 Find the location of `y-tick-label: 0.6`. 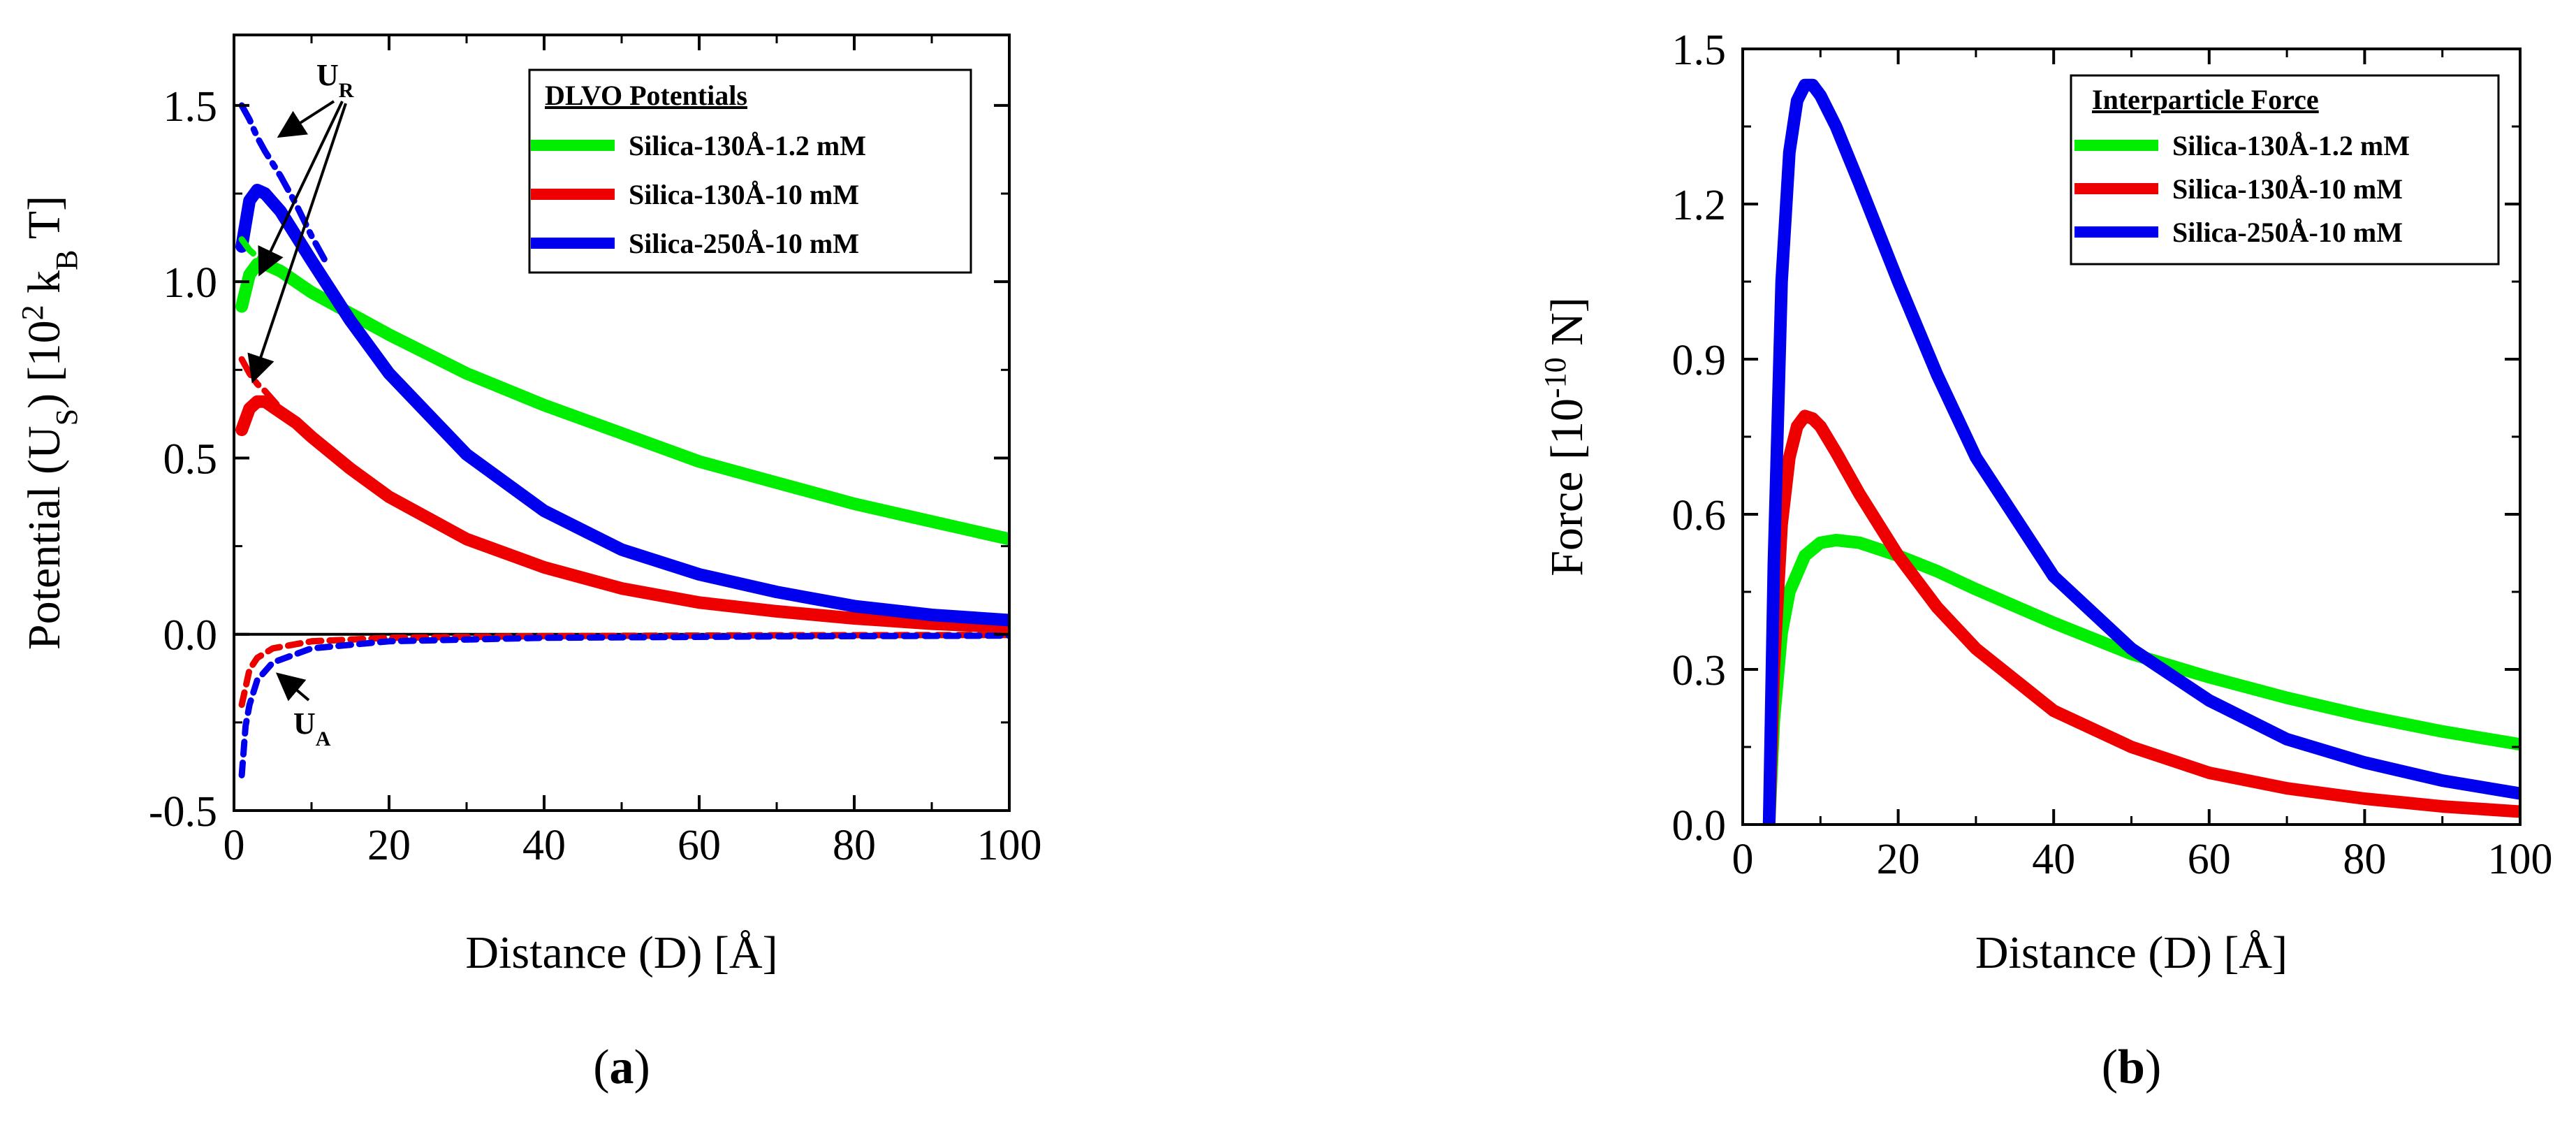

y-tick-label: 0.6 is located at coordinates (1700, 515).